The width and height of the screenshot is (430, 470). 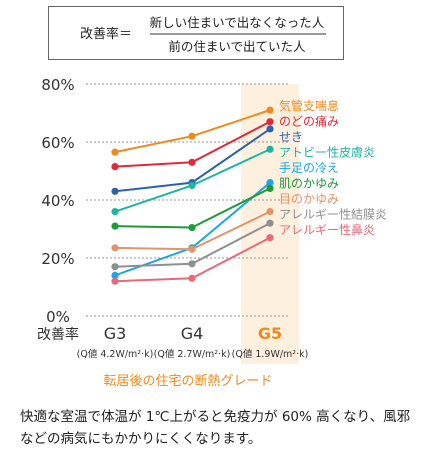 What do you see at coordinates (327, 152) in the screenshot?
I see `series-label: アトビー性皮膚炎` at bounding box center [327, 152].